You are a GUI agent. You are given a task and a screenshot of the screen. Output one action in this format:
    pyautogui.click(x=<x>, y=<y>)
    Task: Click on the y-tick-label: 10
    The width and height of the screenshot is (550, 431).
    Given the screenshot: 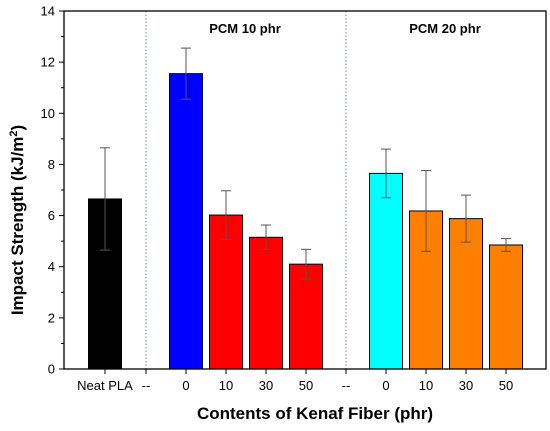 What is the action you would take?
    pyautogui.click(x=48, y=113)
    